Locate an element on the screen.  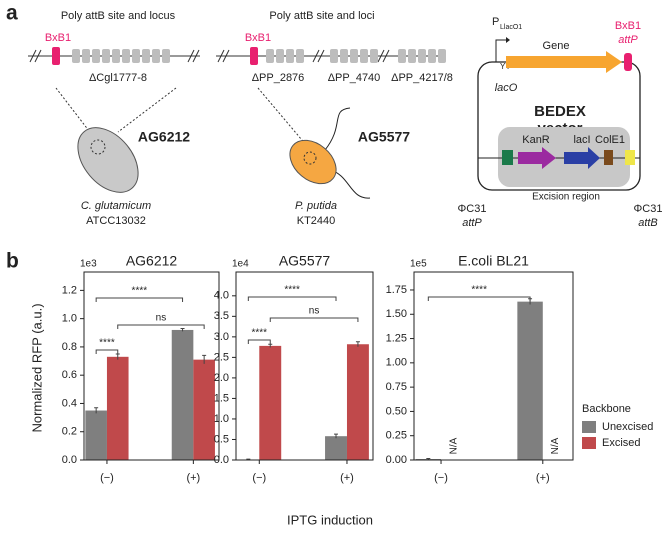
part-label: ColE1 is located at coordinates (610, 140).